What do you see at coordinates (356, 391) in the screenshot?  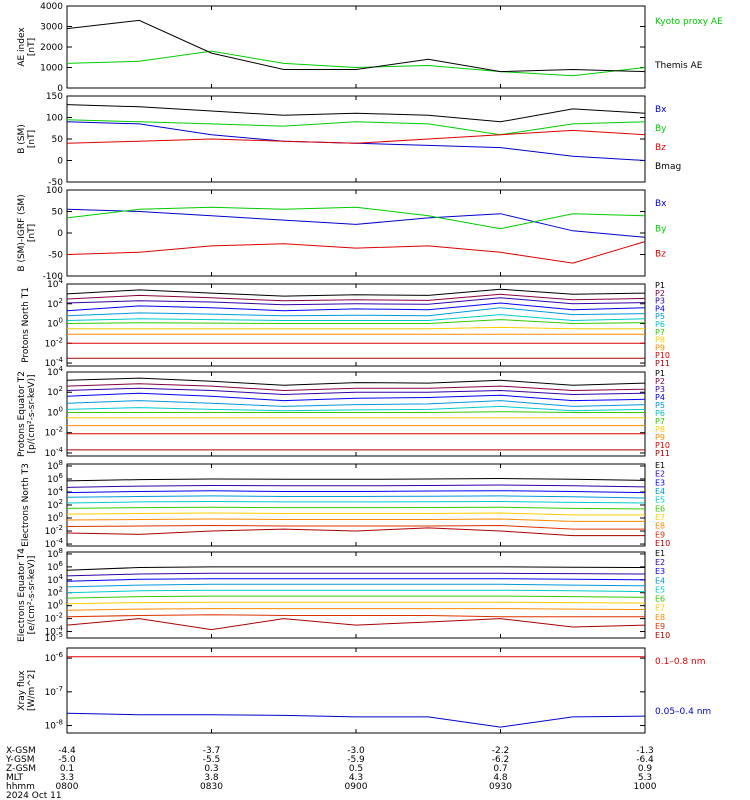 I see `series-line-p3` at bounding box center [356, 391].